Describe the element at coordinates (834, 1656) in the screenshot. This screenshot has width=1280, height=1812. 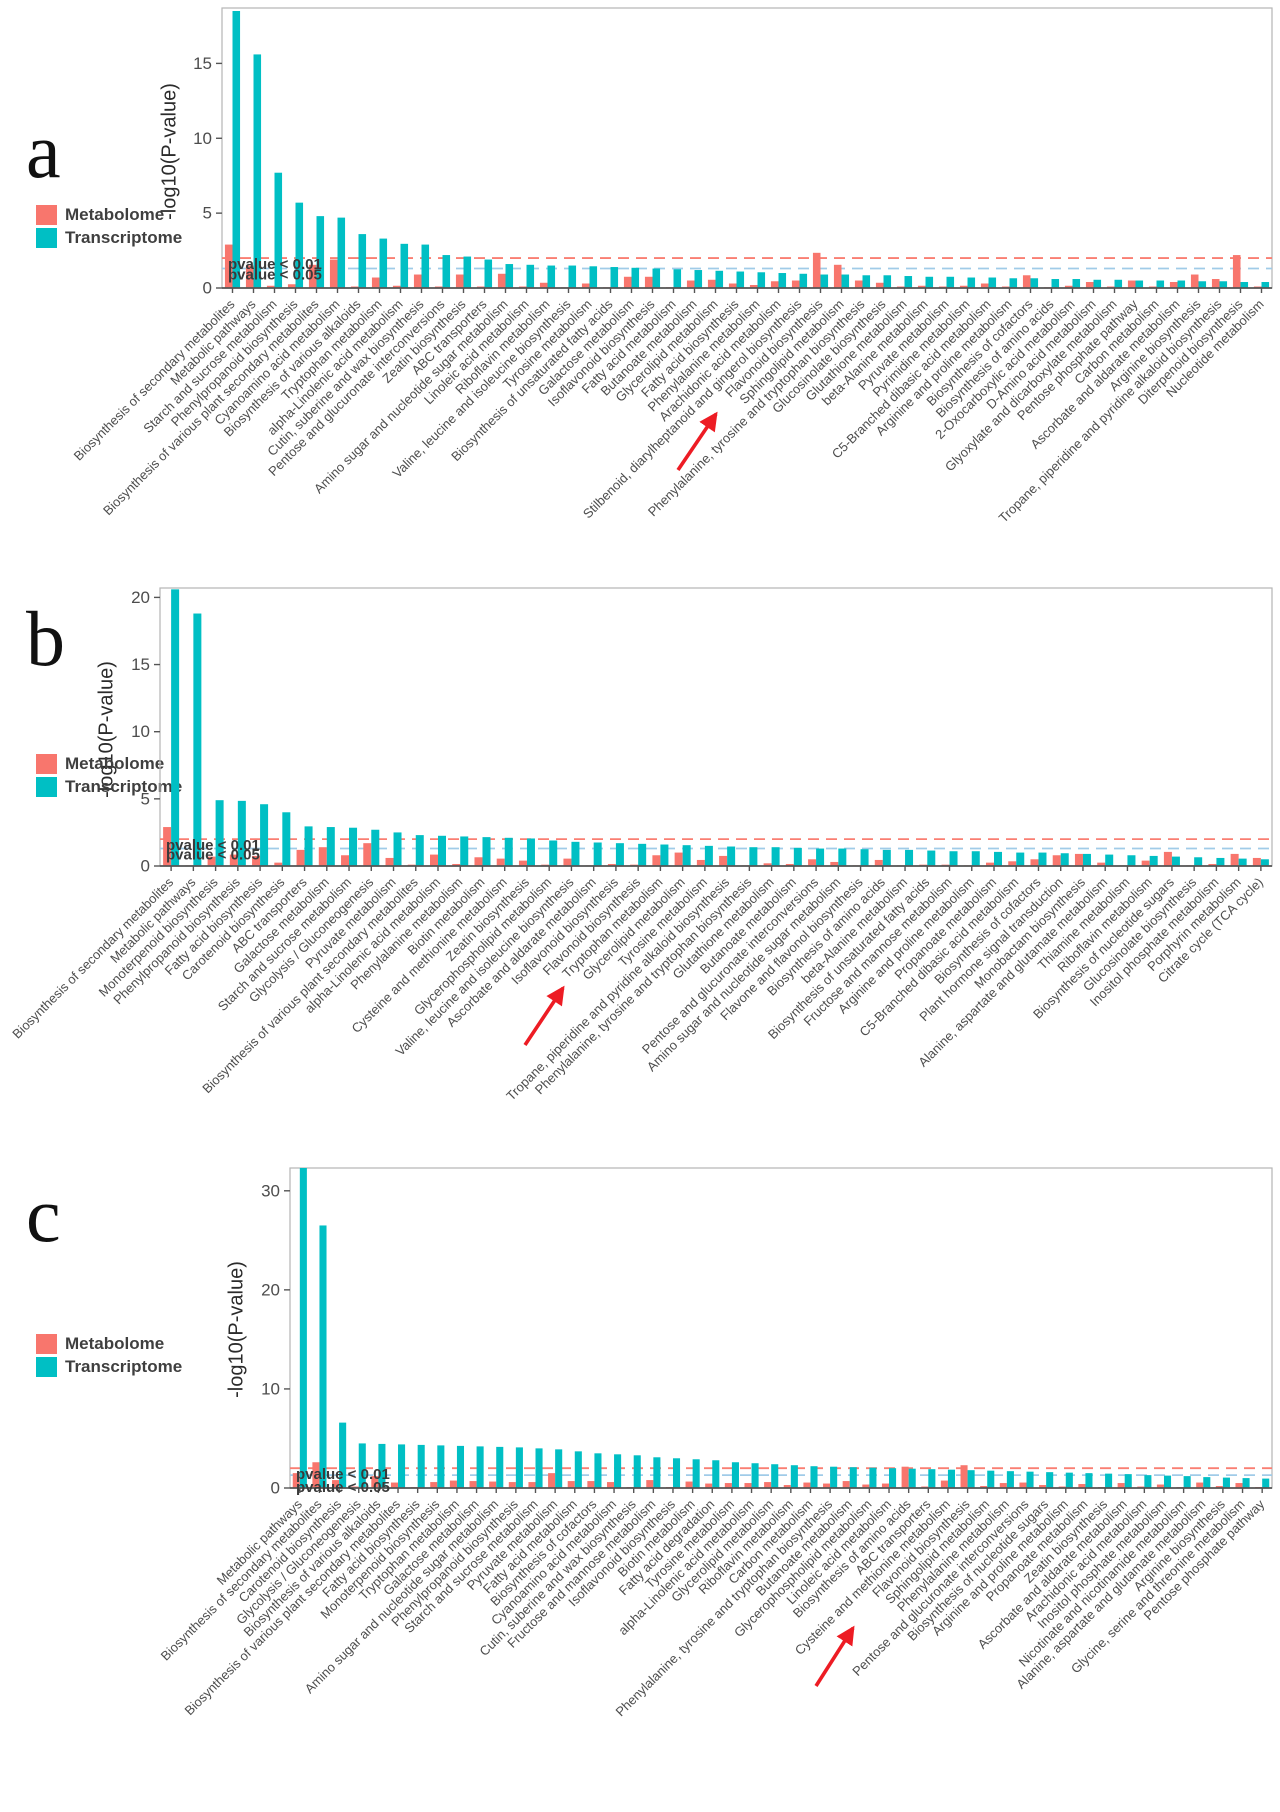
I see `annotation-arrow-c` at that location.